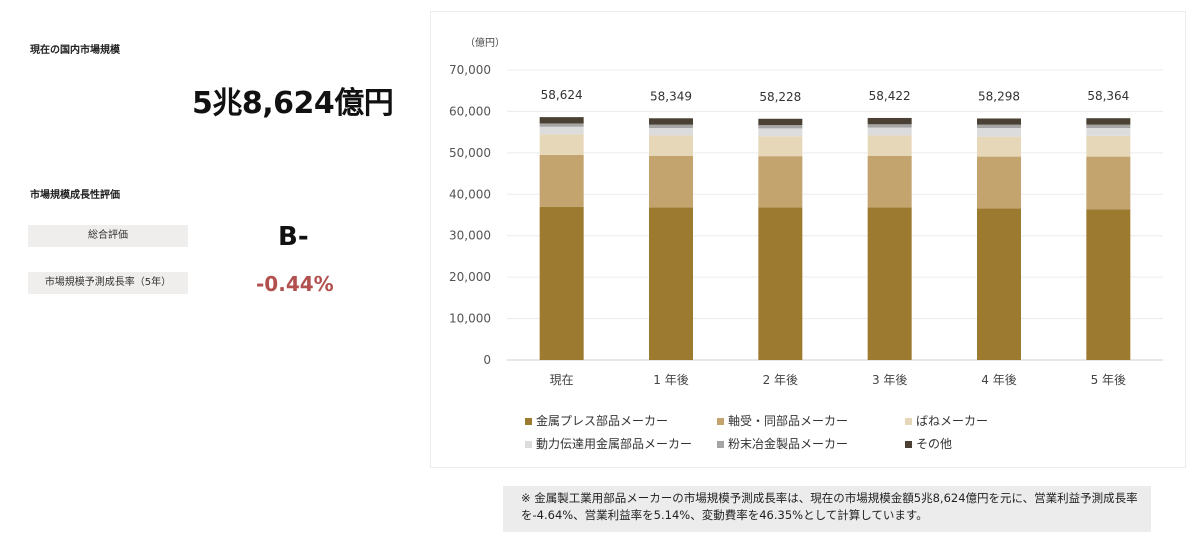 The image size is (1200, 548). Describe the element at coordinates (1108, 380) in the screenshot. I see `x-tick-label: 5 年後` at that location.